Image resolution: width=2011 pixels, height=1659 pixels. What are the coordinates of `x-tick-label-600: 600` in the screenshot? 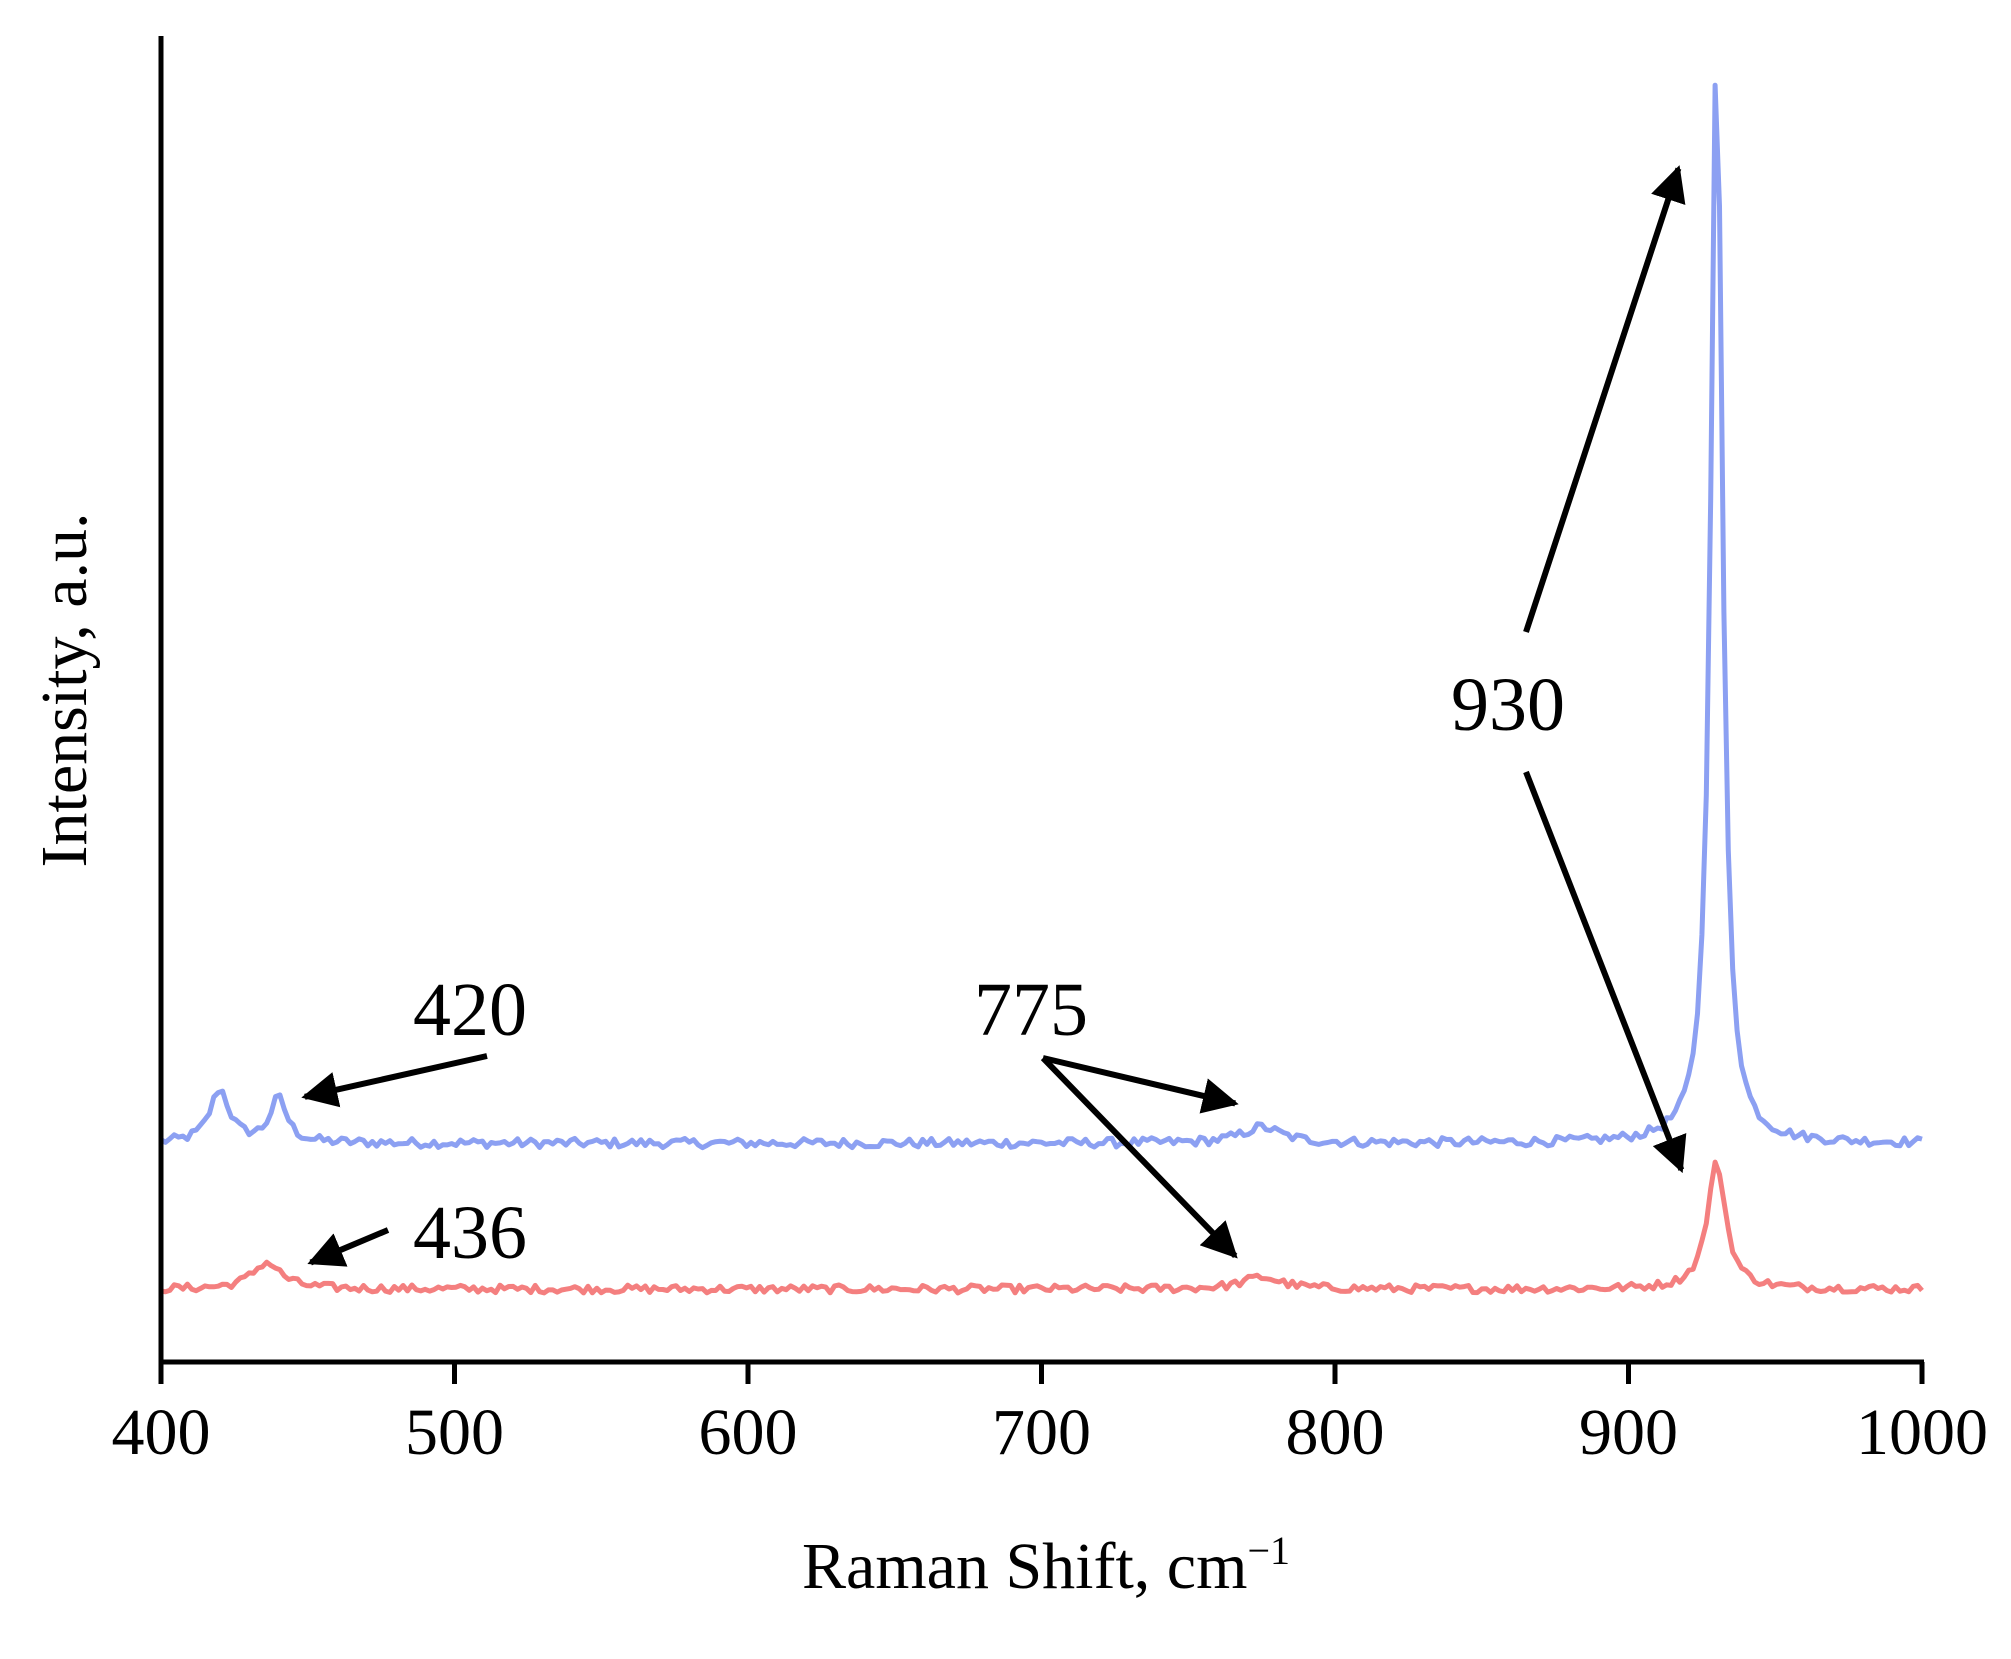 It's located at (748, 1432).